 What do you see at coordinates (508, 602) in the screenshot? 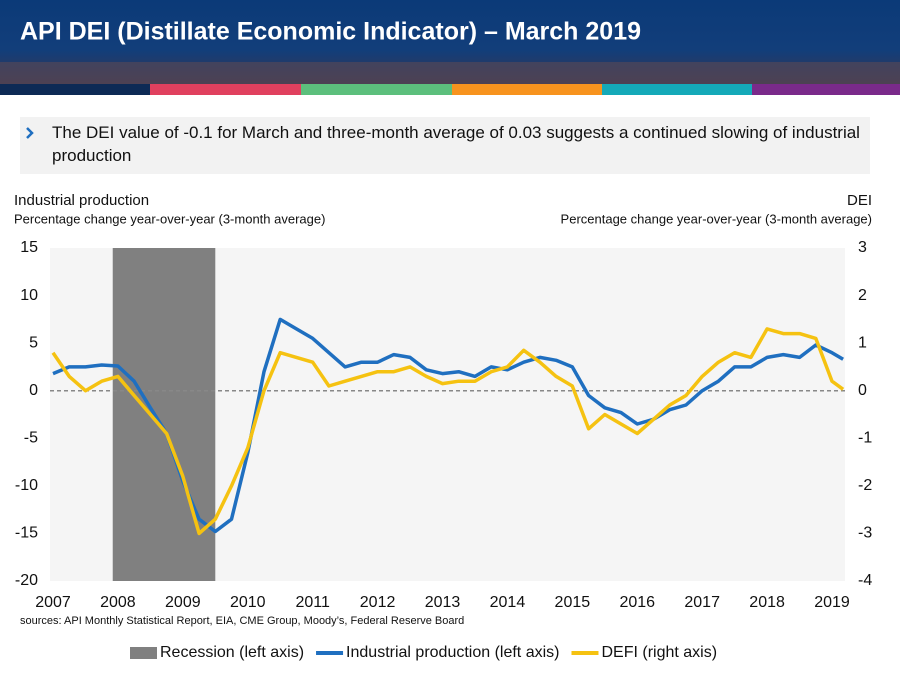
I see `x-tick-label: 2014` at bounding box center [508, 602].